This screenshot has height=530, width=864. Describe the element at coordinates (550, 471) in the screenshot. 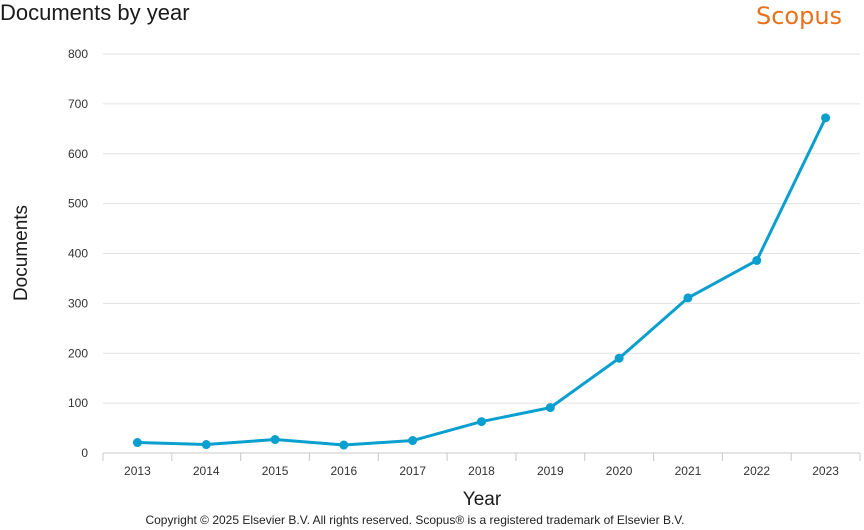

I see `x-tick-label-2019: 2019` at that location.